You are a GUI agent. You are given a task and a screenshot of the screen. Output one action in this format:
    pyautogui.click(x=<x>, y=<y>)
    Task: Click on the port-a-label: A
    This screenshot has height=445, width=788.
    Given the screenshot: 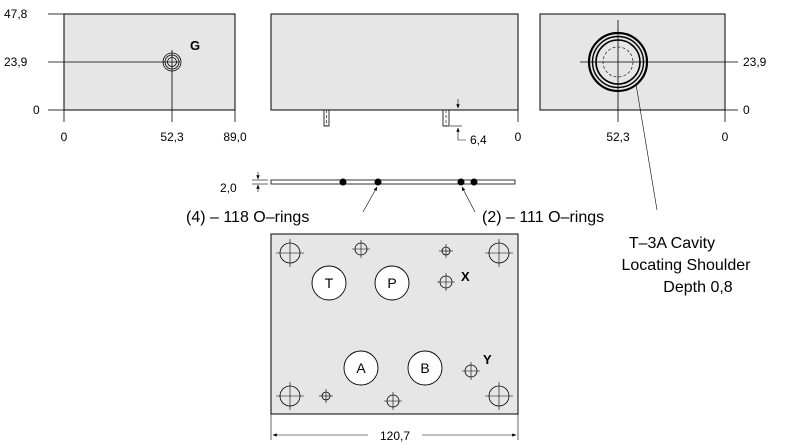 What is the action you would take?
    pyautogui.click(x=361, y=368)
    